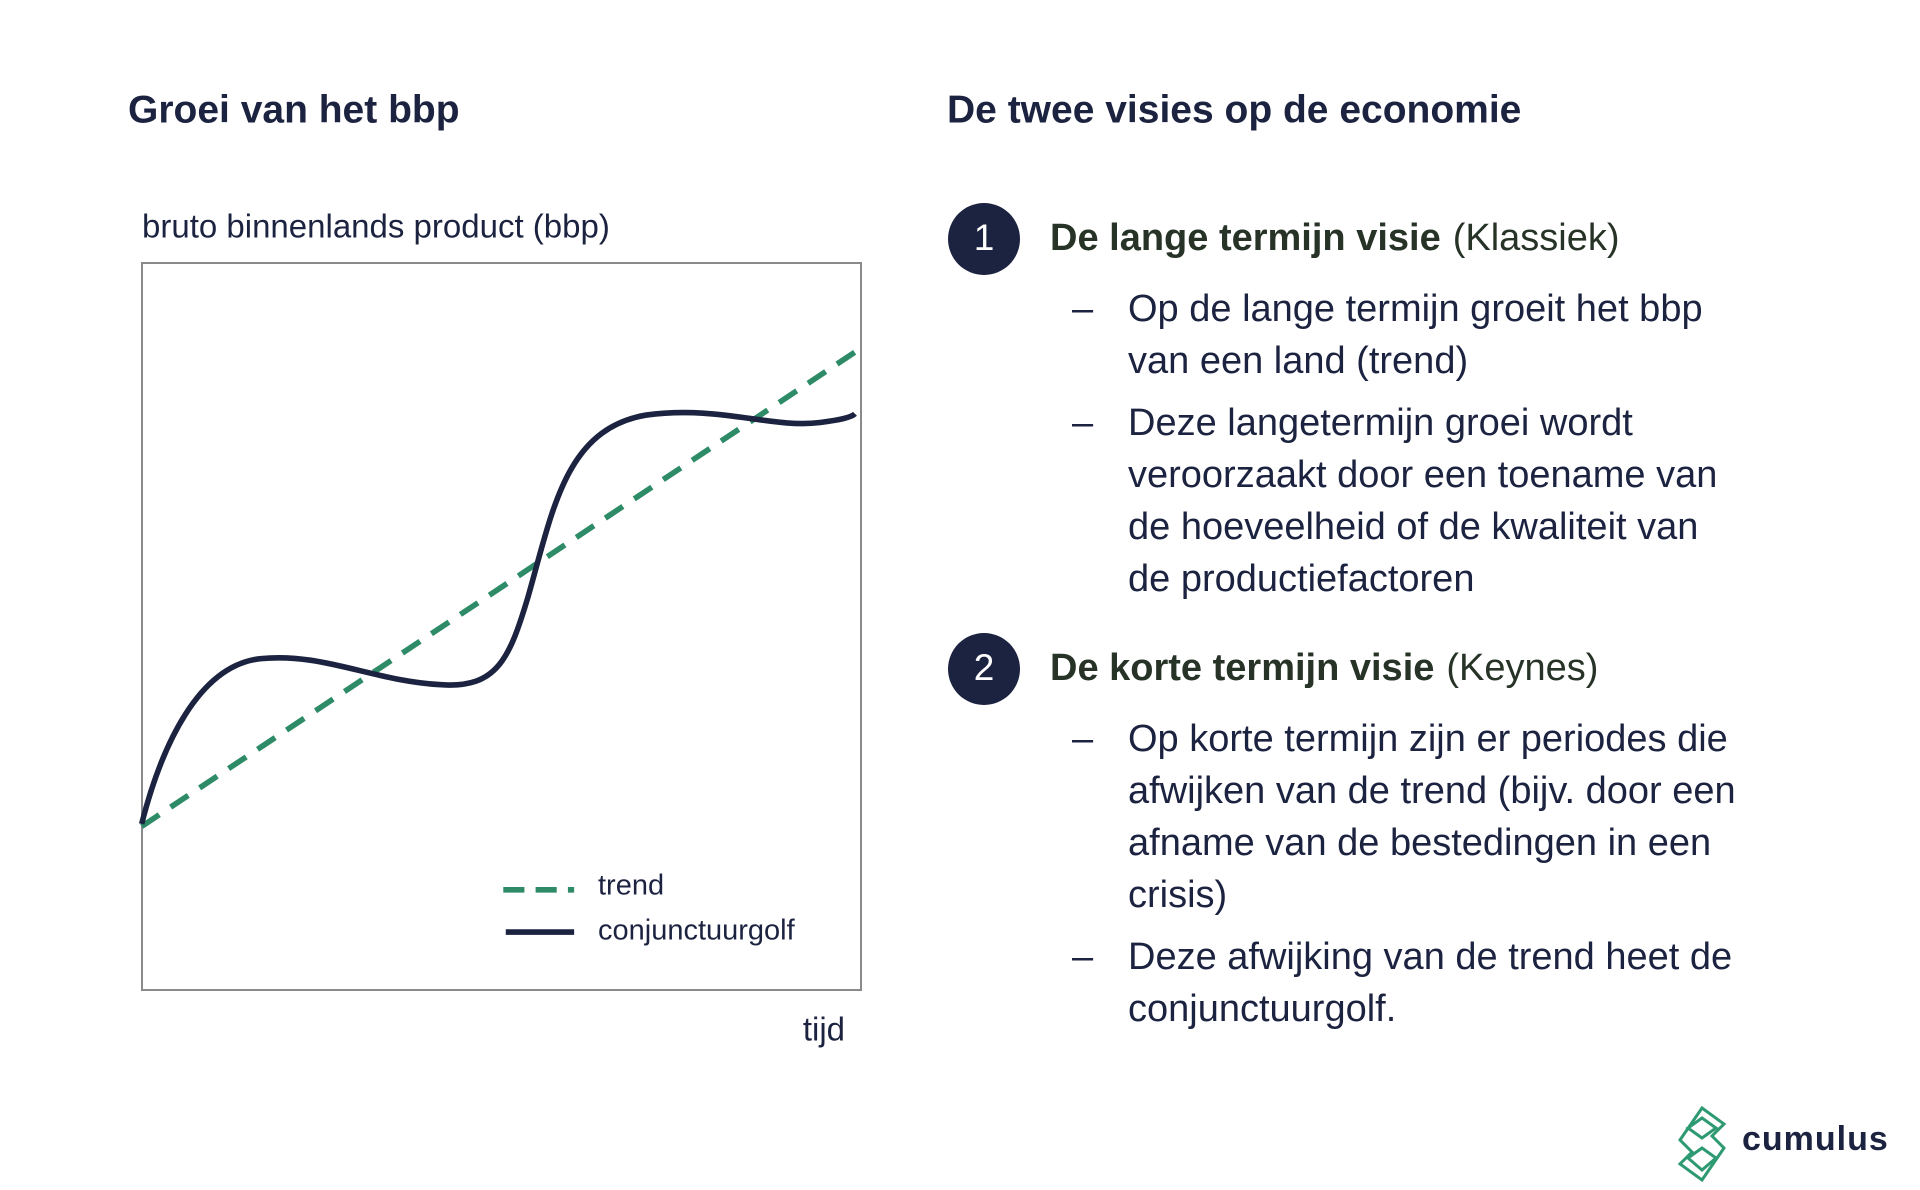 This screenshot has height=1190, width=1920. What do you see at coordinates (1380, 423) in the screenshot?
I see `bullet-text: Deze langetermijn groei wordt` at bounding box center [1380, 423].